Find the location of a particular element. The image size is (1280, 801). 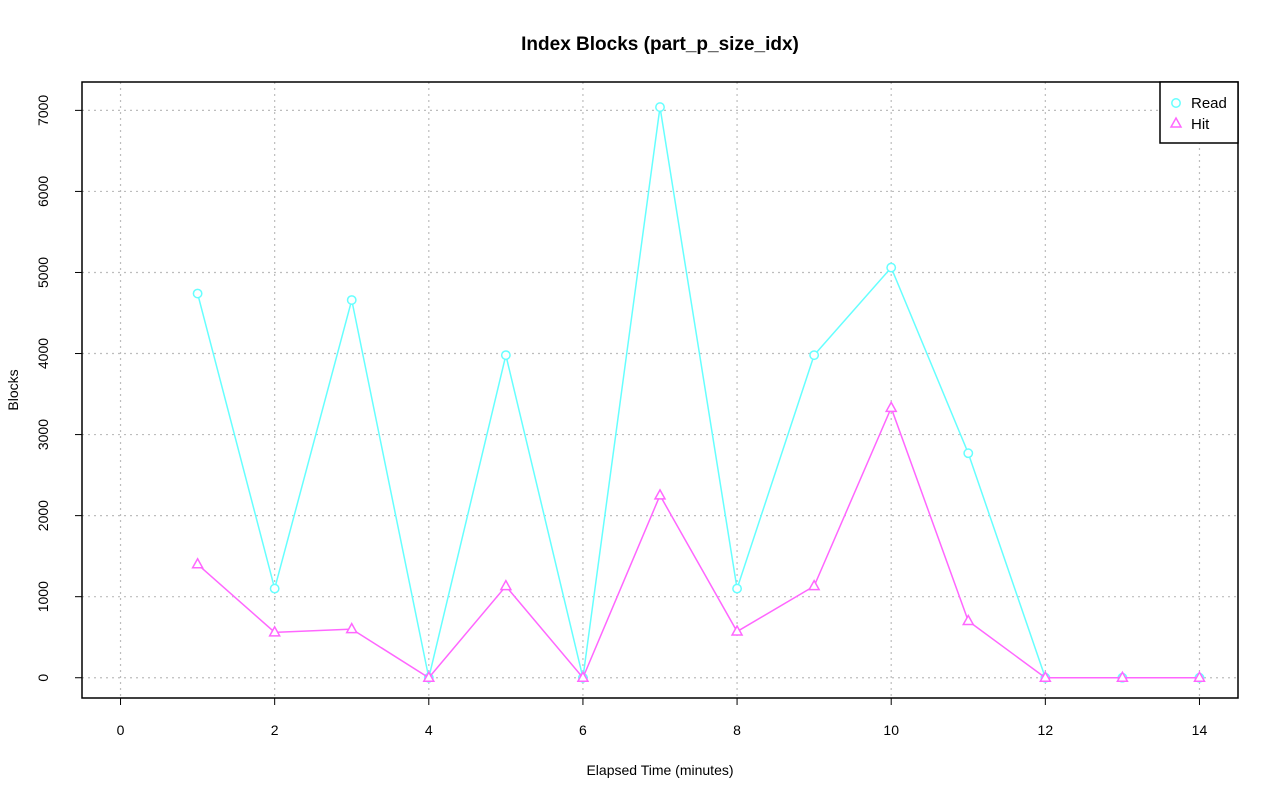

y-tick-label: 7000 is located at coordinates (43, 110).